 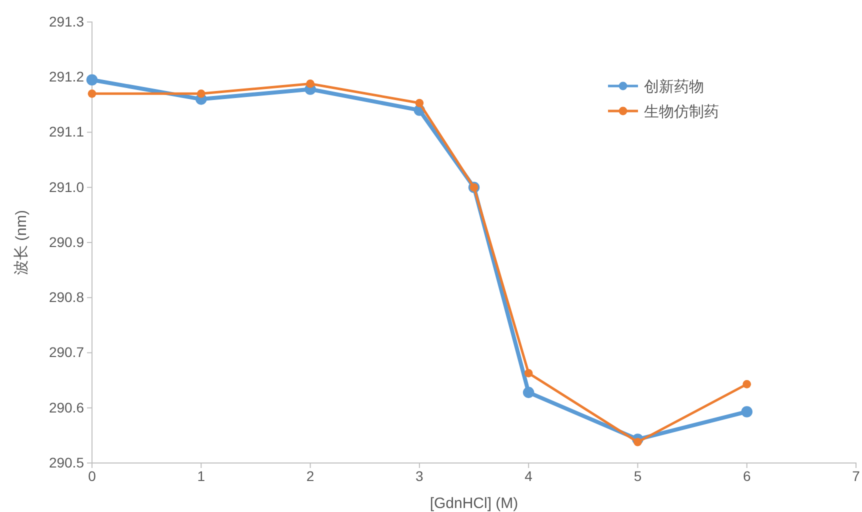 What do you see at coordinates (66, 297) in the screenshot?
I see `y-tick-label: 290.8` at bounding box center [66, 297].